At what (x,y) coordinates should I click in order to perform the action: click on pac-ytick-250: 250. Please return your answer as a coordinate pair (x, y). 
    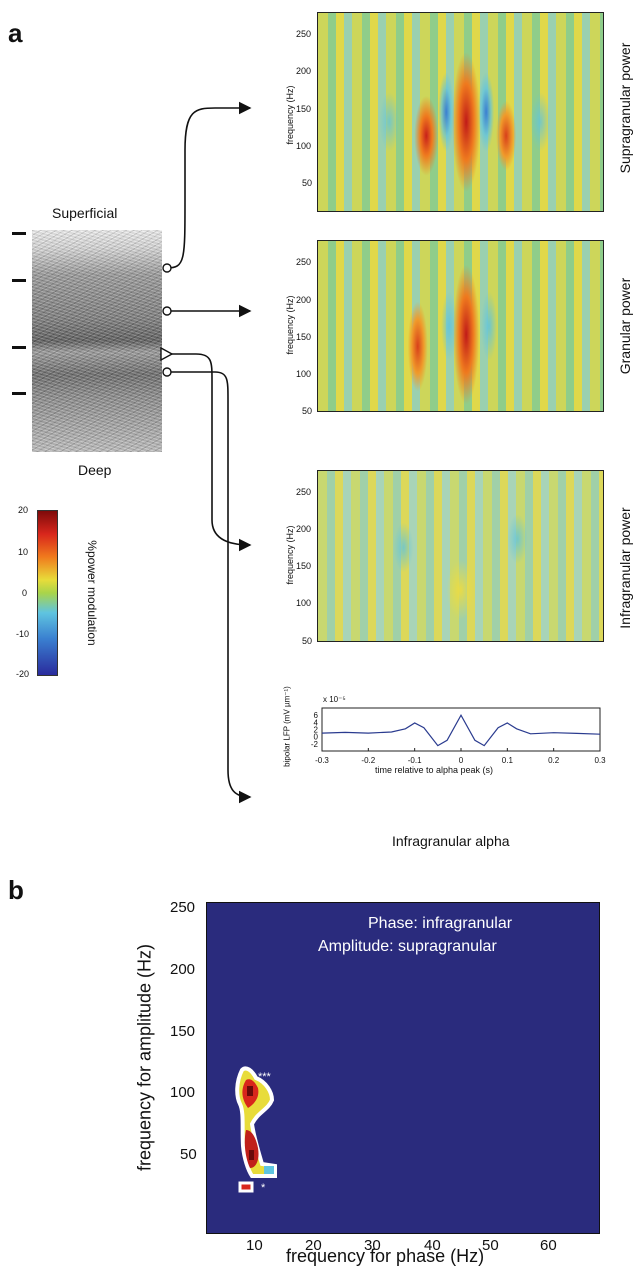
    Looking at the image, I should click on (183, 907).